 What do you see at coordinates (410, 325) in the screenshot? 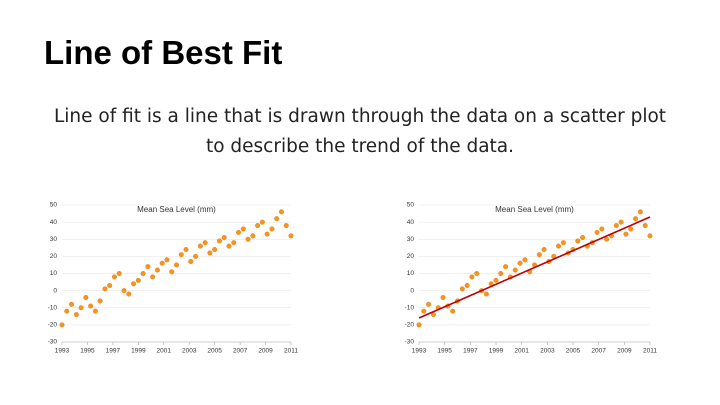
I see `y-tick-label: -20` at bounding box center [410, 325].